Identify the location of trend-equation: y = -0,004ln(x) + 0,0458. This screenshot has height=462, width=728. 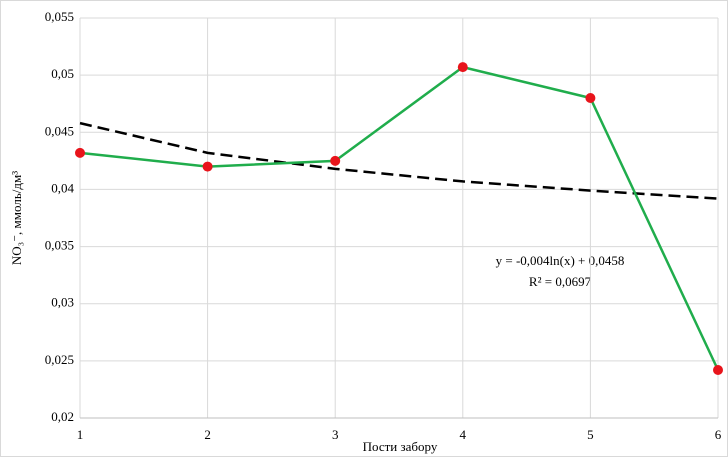
(560, 260).